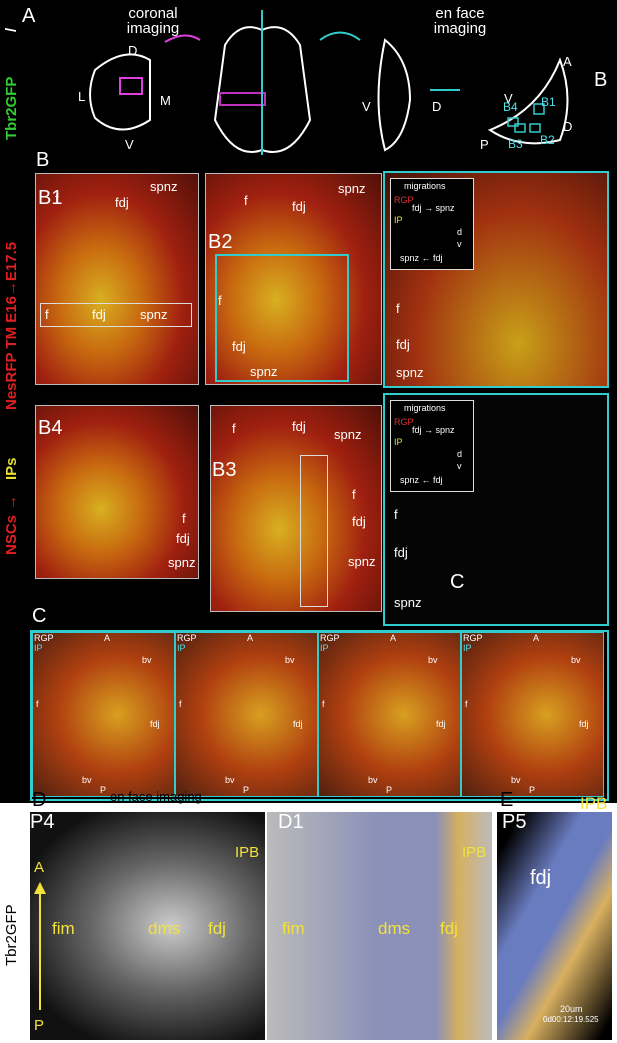 The height and width of the screenshot is (1043, 617). What do you see at coordinates (11, 502) in the screenshot?
I see `label: →` at bounding box center [11, 502].